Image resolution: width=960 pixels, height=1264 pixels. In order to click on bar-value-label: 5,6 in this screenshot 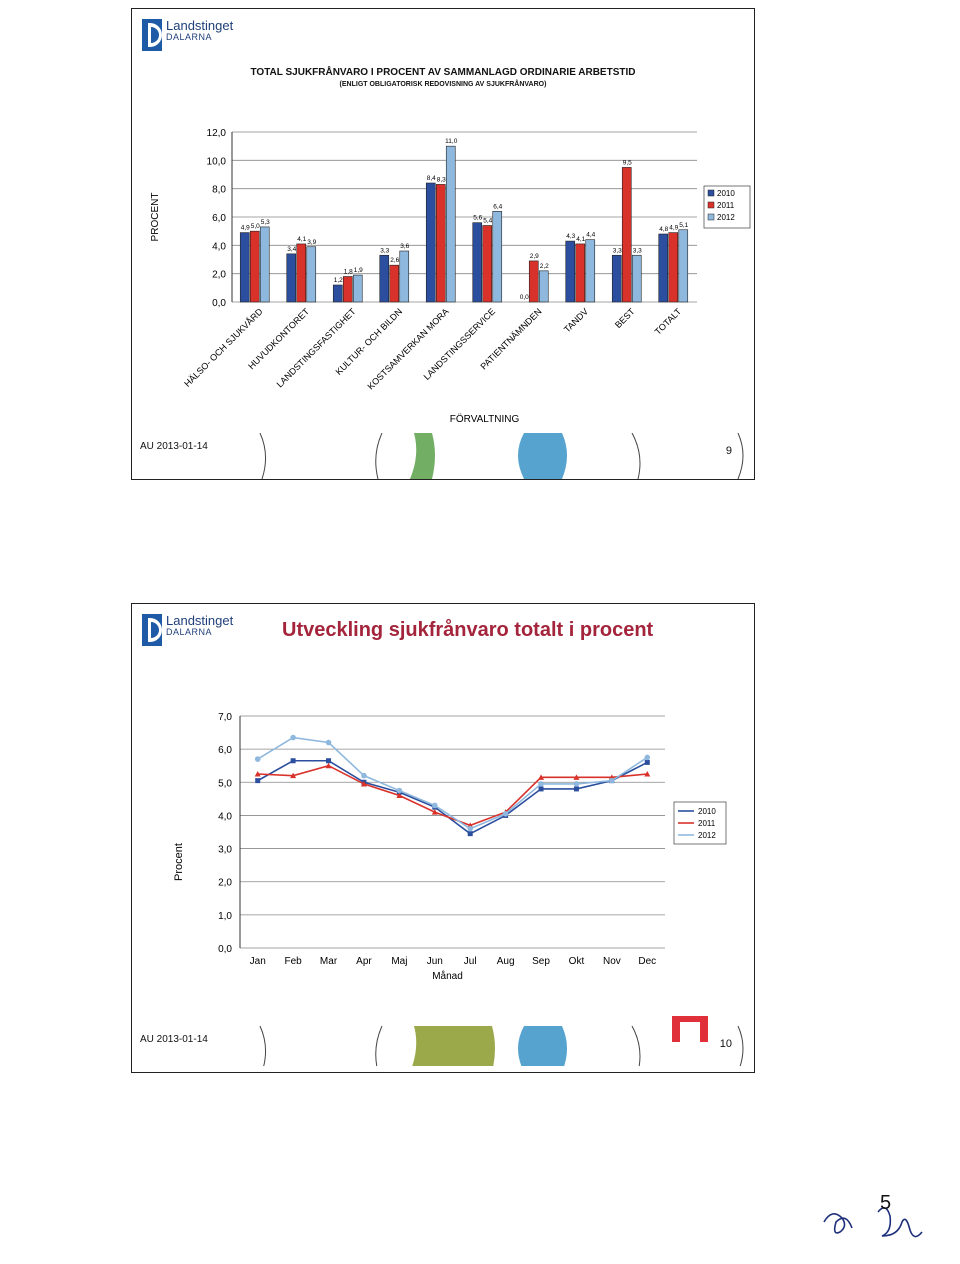, I will do `click(477, 218)`.